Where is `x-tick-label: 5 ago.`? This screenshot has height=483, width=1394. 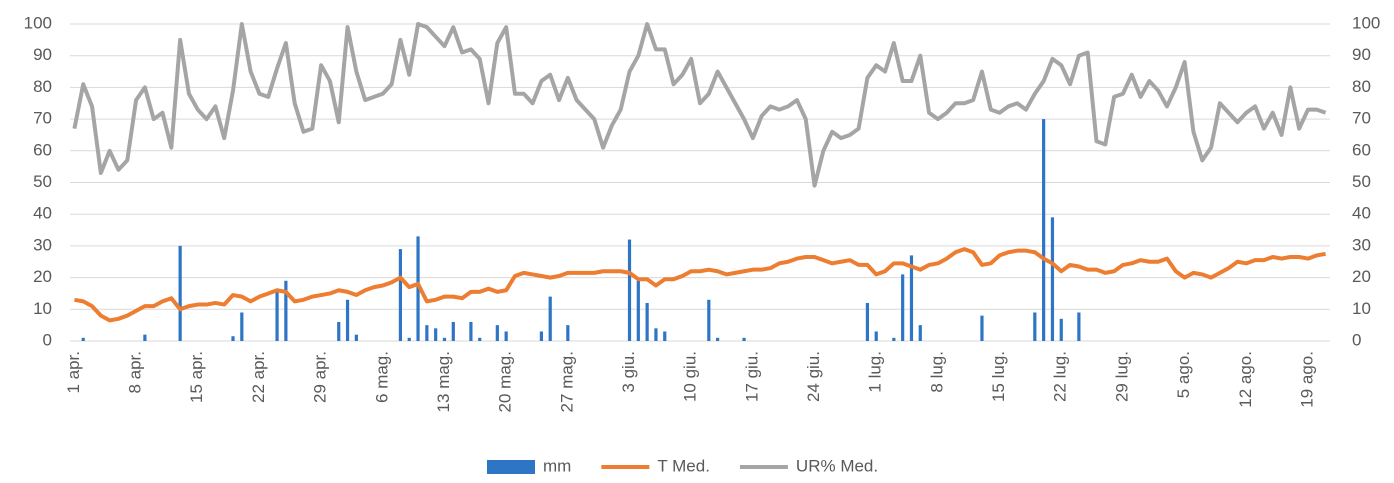 x-tick-label: 5 ago. is located at coordinates (1183, 374).